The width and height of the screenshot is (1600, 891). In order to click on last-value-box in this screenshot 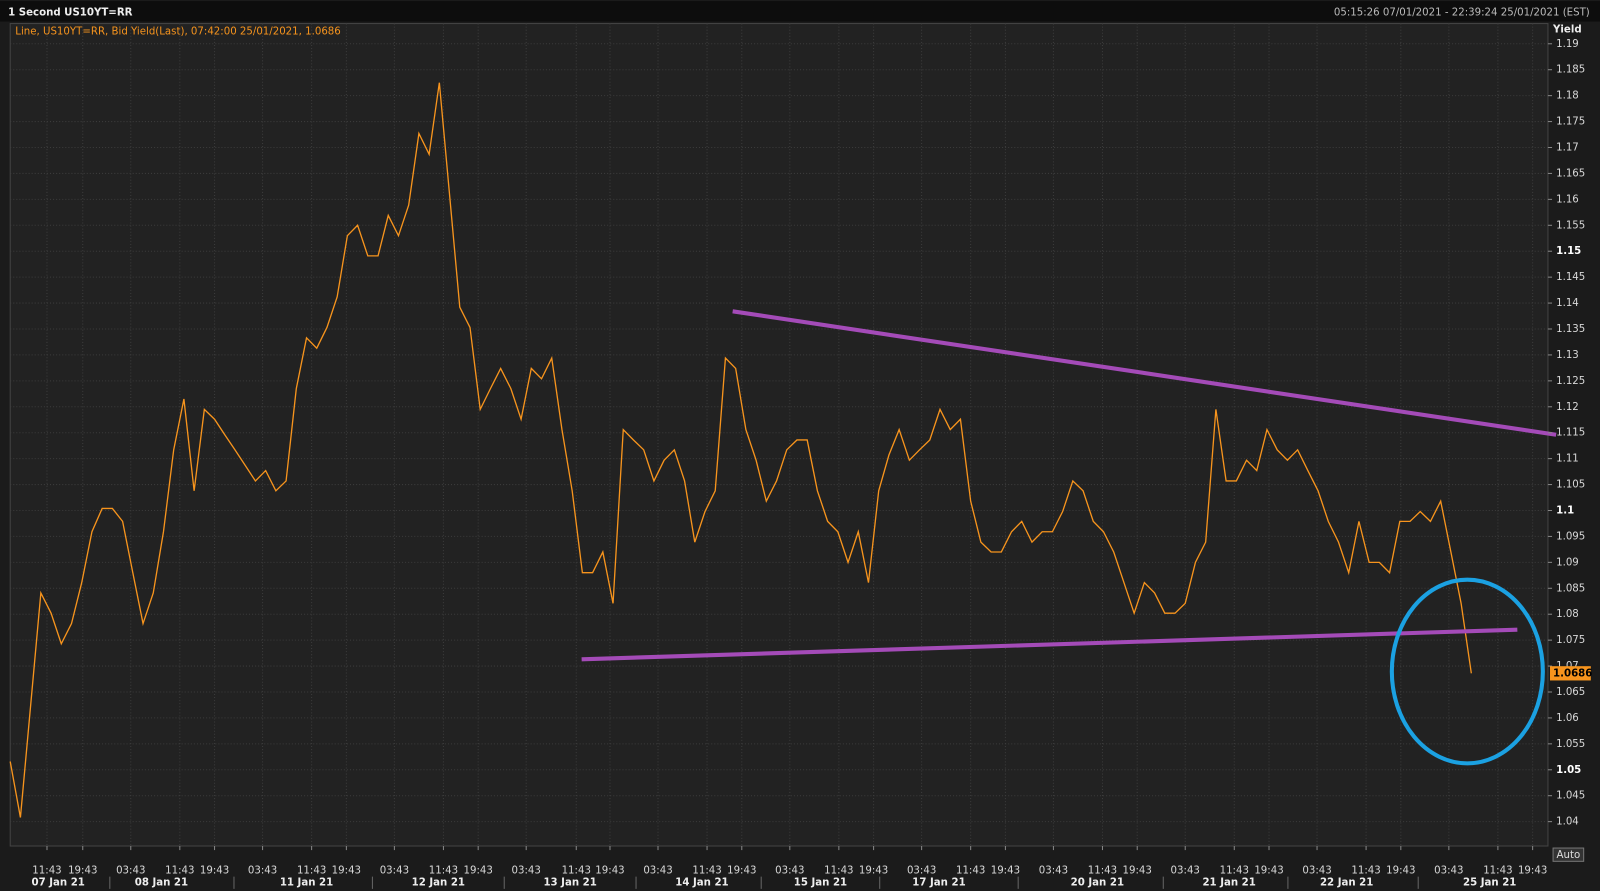, I will do `click(1570, 673)`.